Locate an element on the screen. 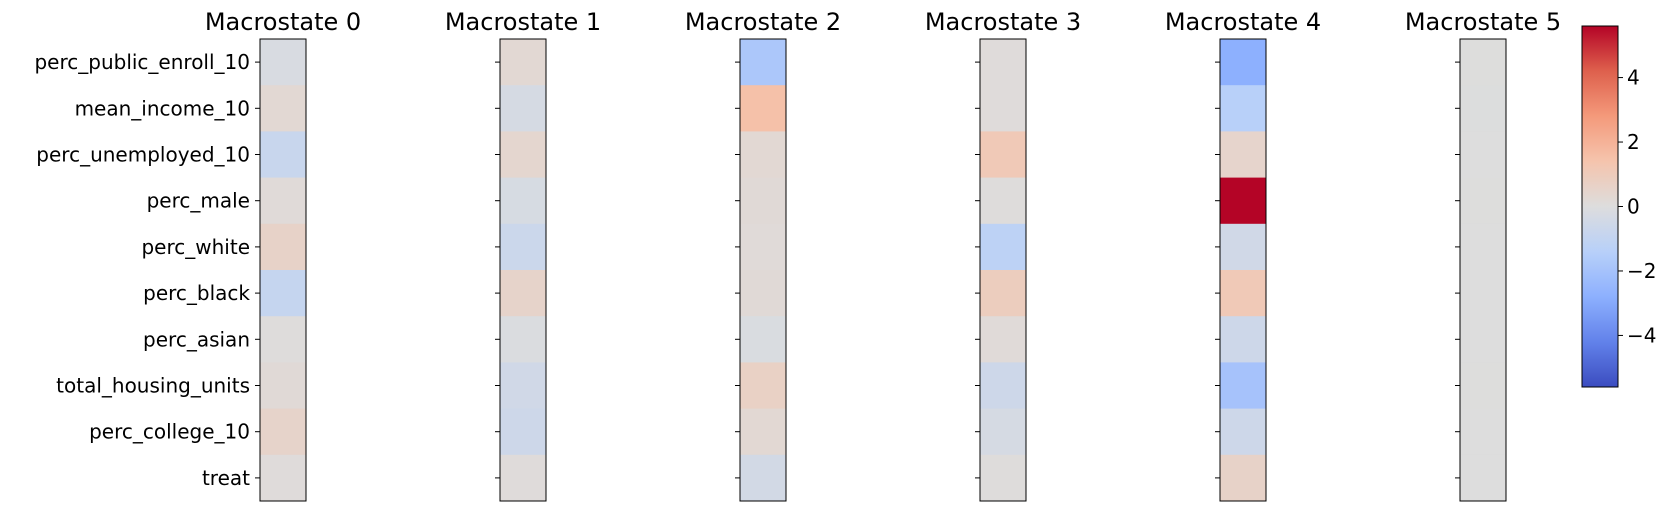 Image resolution: width=1666 pixels, height=510 pixels. colorbar: −4 −2 0 2 4 is located at coordinates (1618, 206).